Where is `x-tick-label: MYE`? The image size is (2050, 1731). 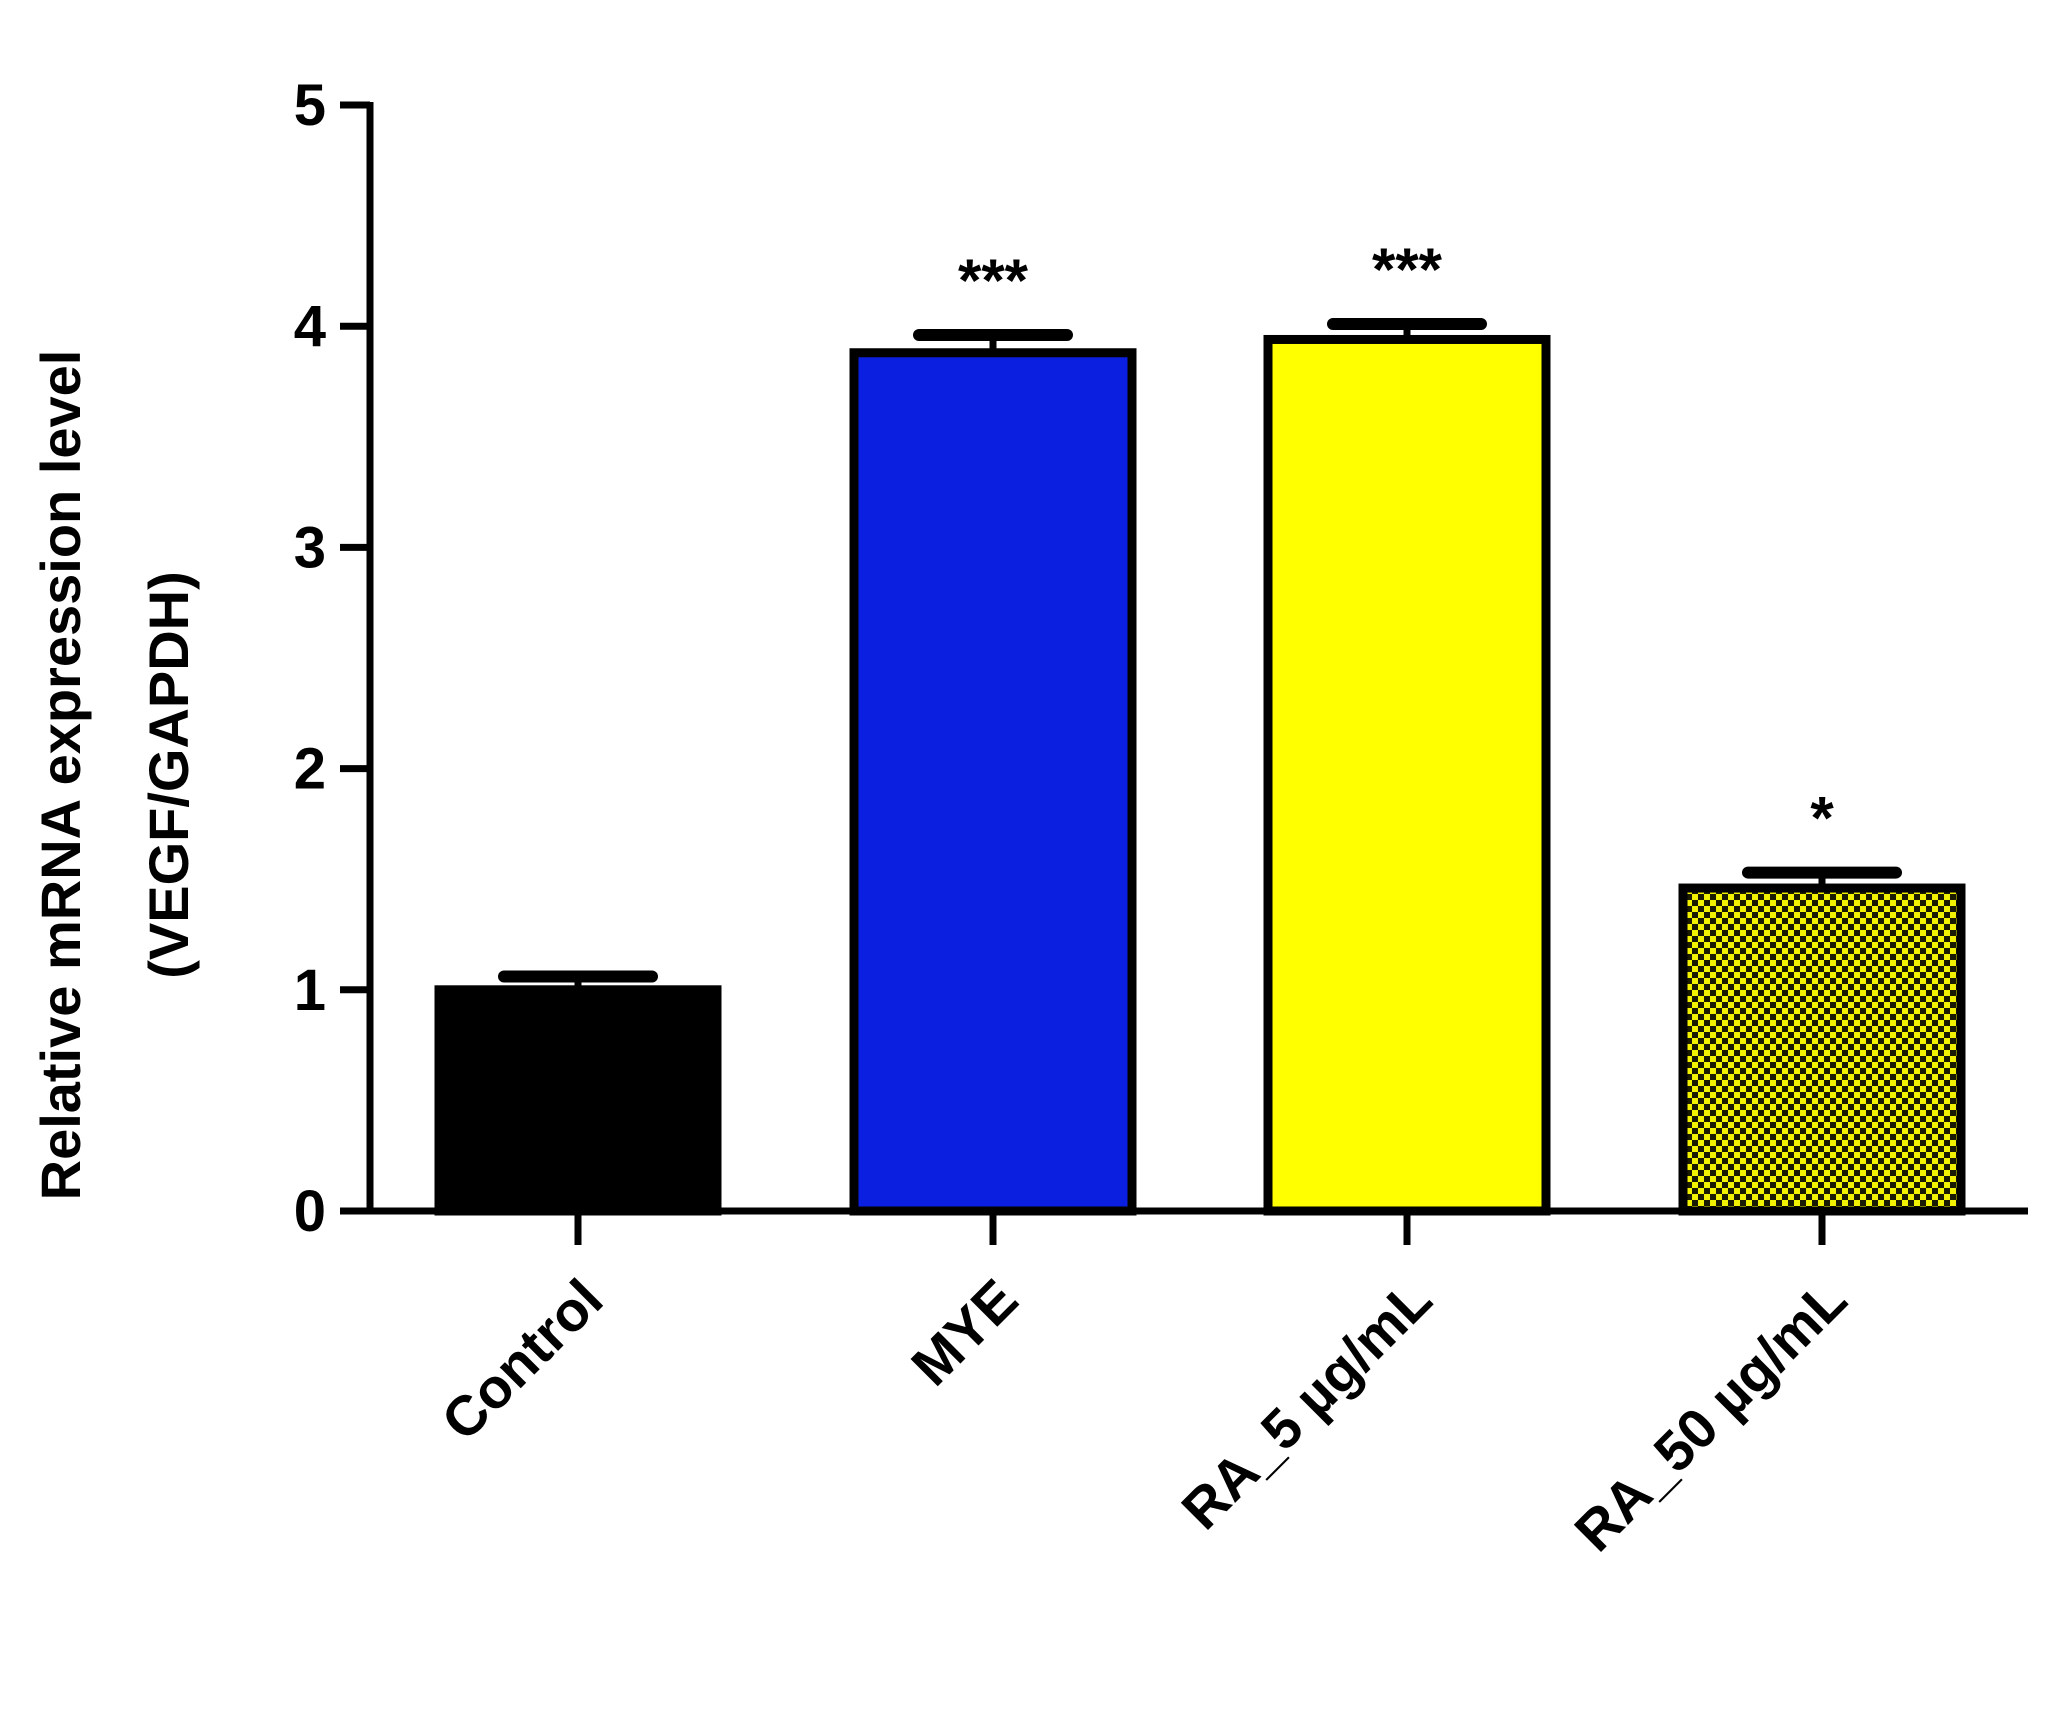 x-tick-label: MYE is located at coordinates (964, 1332).